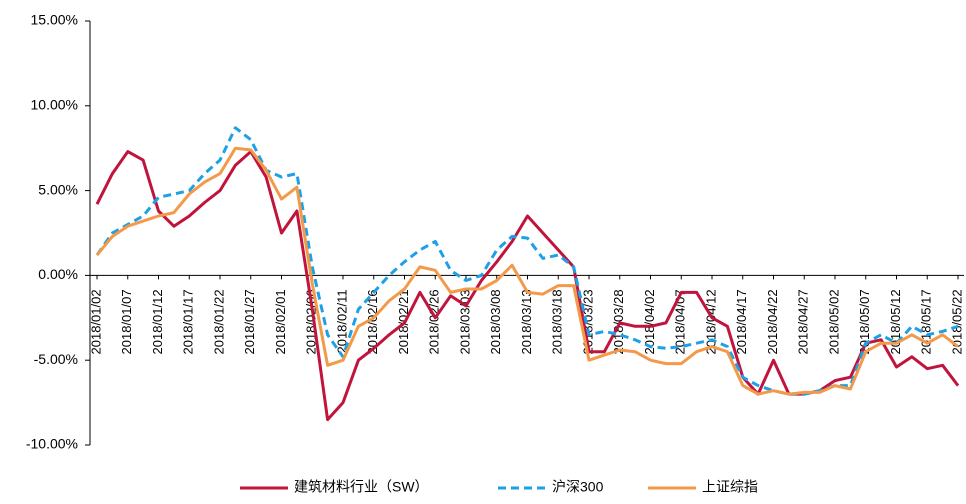 This screenshot has height=504, width=966. Describe the element at coordinates (58, 189) in the screenshot. I see `y-tick-label: 5.00%` at that location.